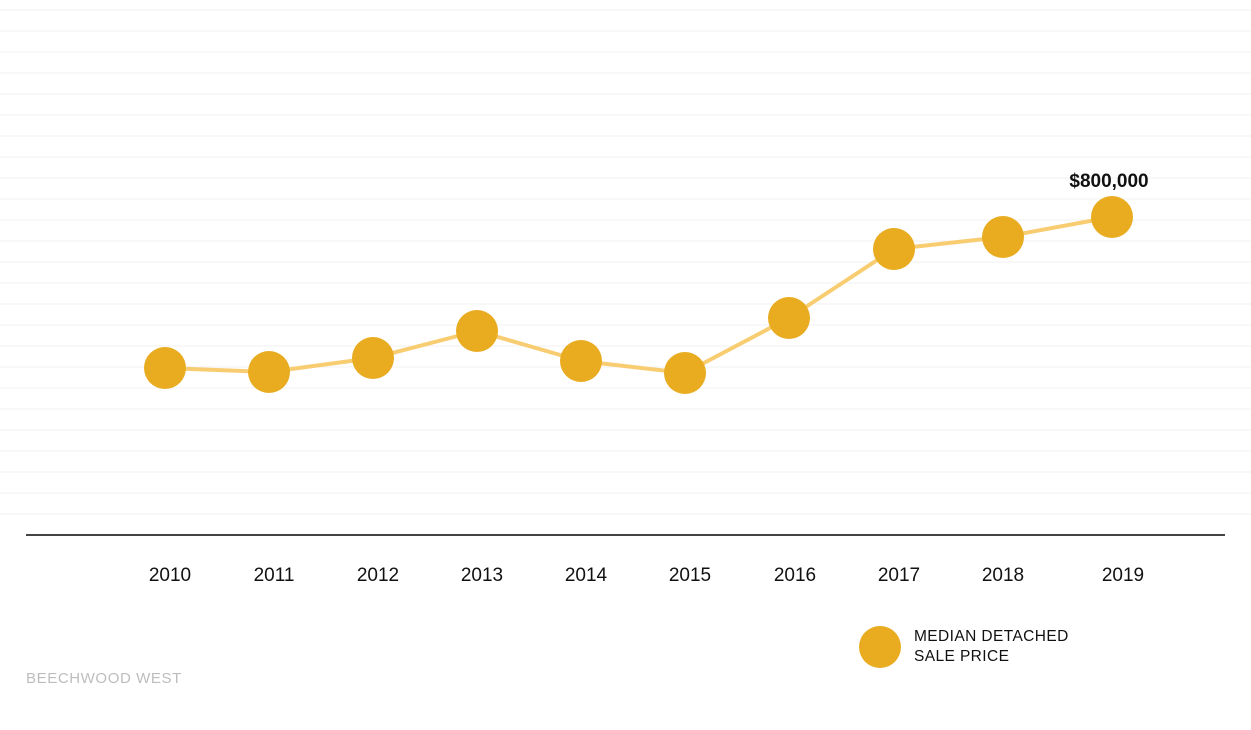 The height and width of the screenshot is (730, 1251). Describe the element at coordinates (690, 575) in the screenshot. I see `x-tick-label: 2015` at that location.